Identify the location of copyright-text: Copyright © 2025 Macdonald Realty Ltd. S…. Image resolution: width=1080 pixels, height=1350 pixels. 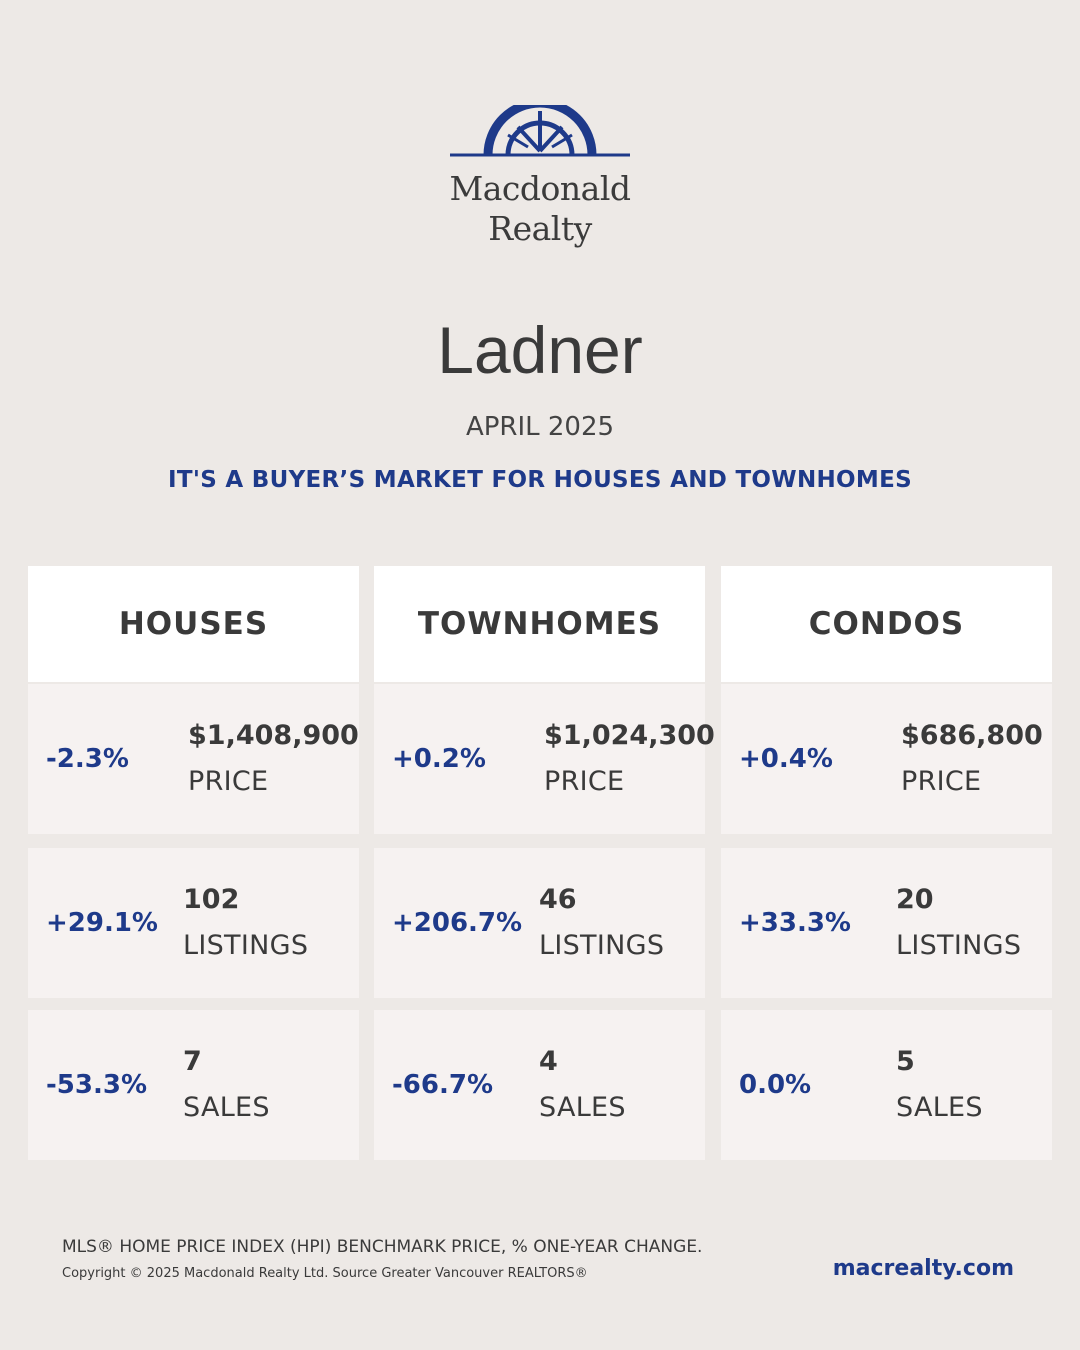
(325, 1273).